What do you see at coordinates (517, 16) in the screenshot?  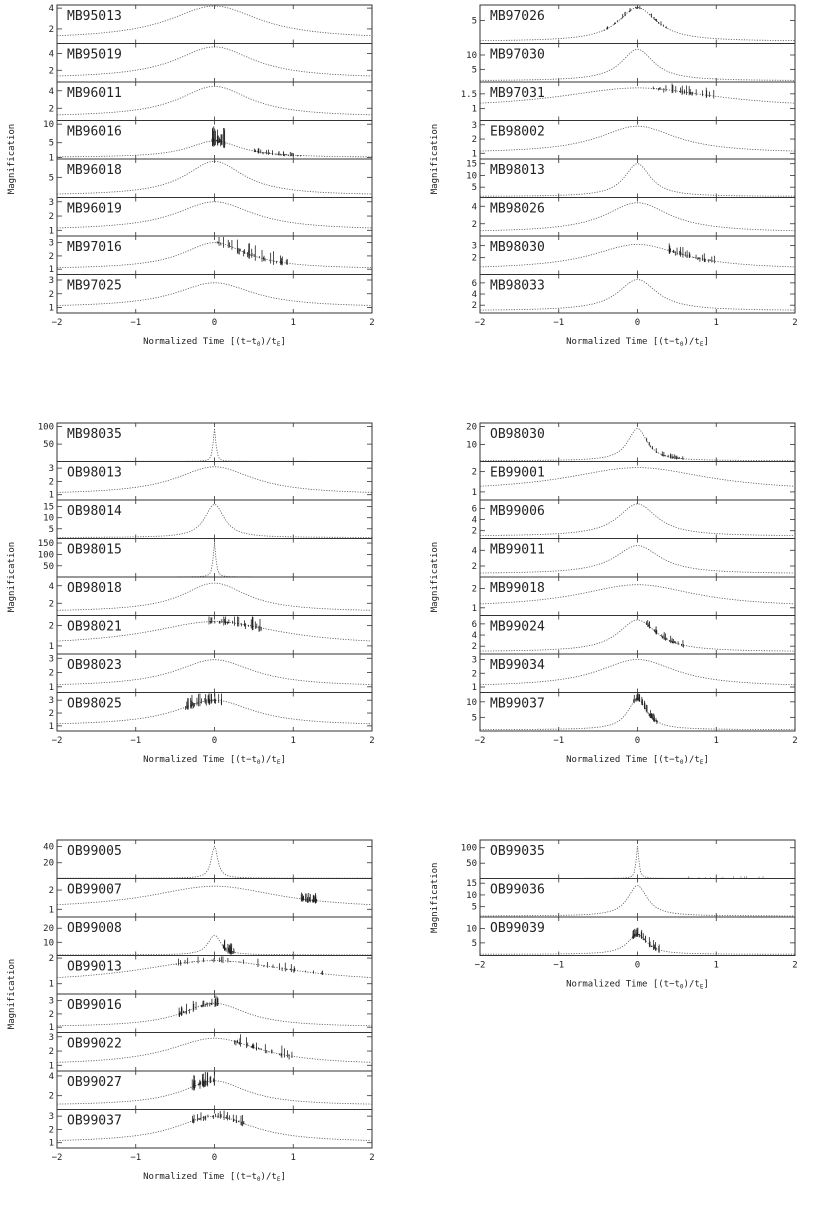 I see `panel-label-mb97026: MB97026` at bounding box center [517, 16].